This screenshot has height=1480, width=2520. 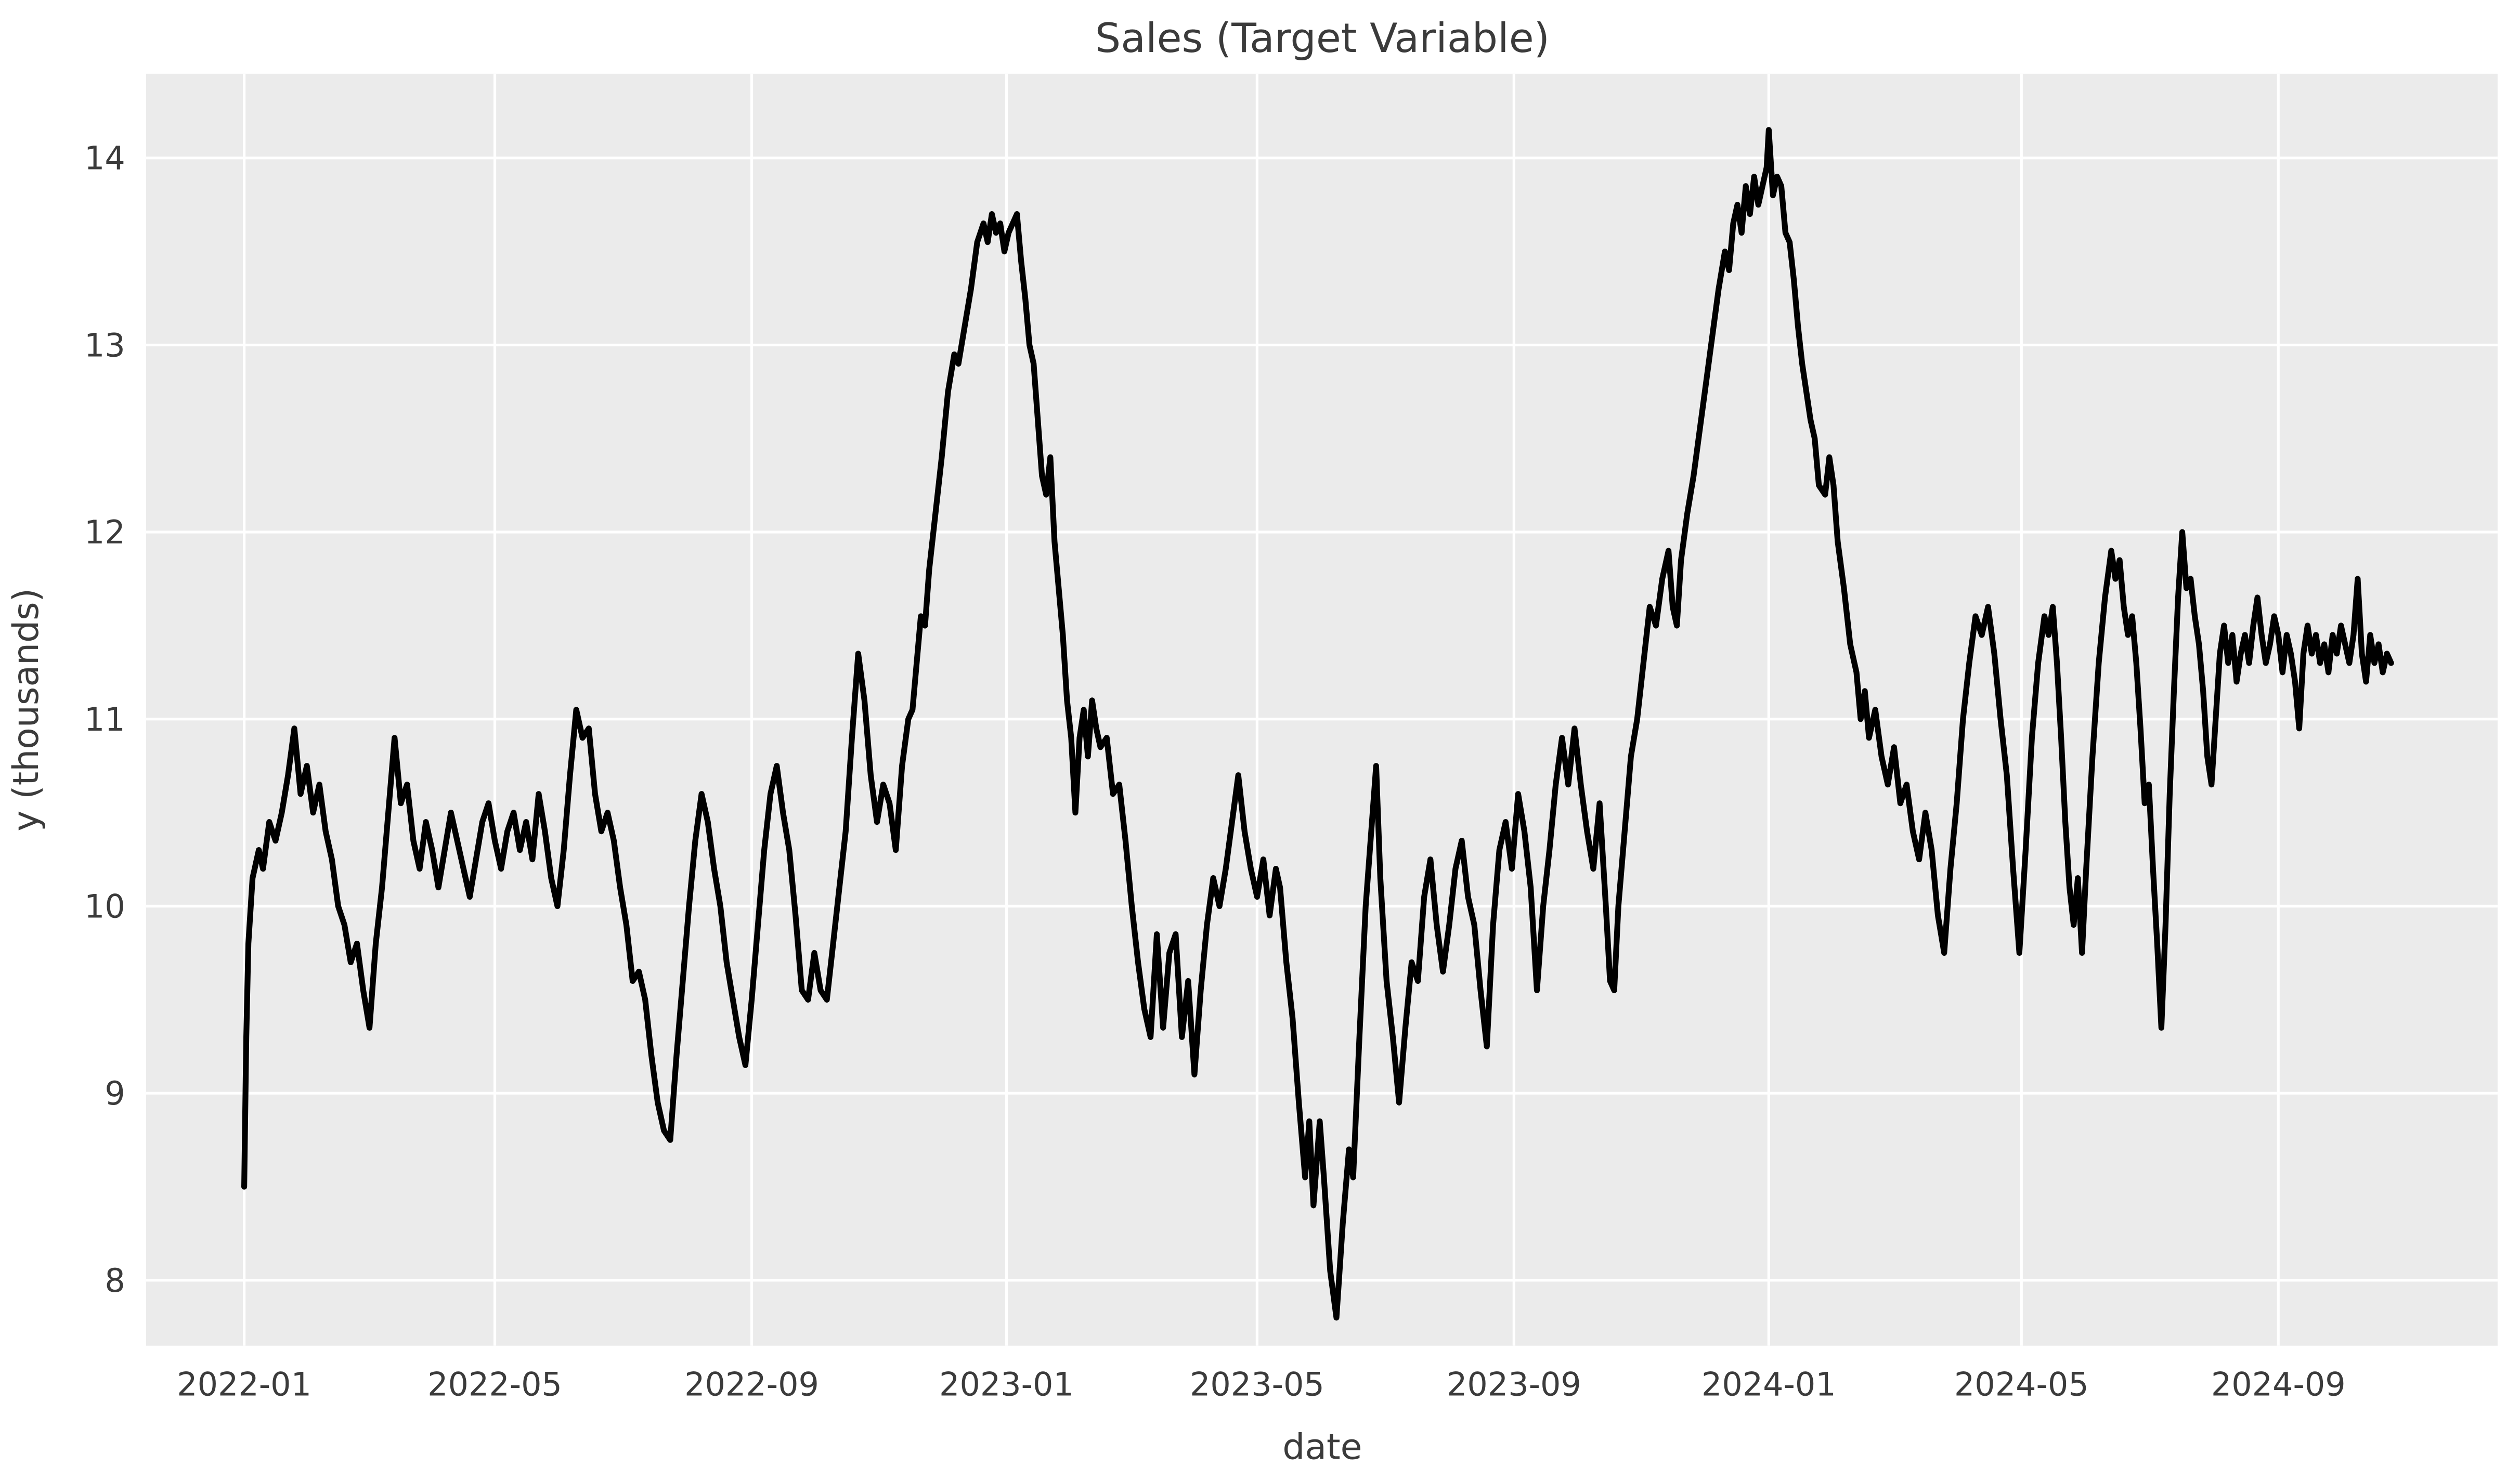 I want to click on y-tick-10: 10, so click(x=104, y=906).